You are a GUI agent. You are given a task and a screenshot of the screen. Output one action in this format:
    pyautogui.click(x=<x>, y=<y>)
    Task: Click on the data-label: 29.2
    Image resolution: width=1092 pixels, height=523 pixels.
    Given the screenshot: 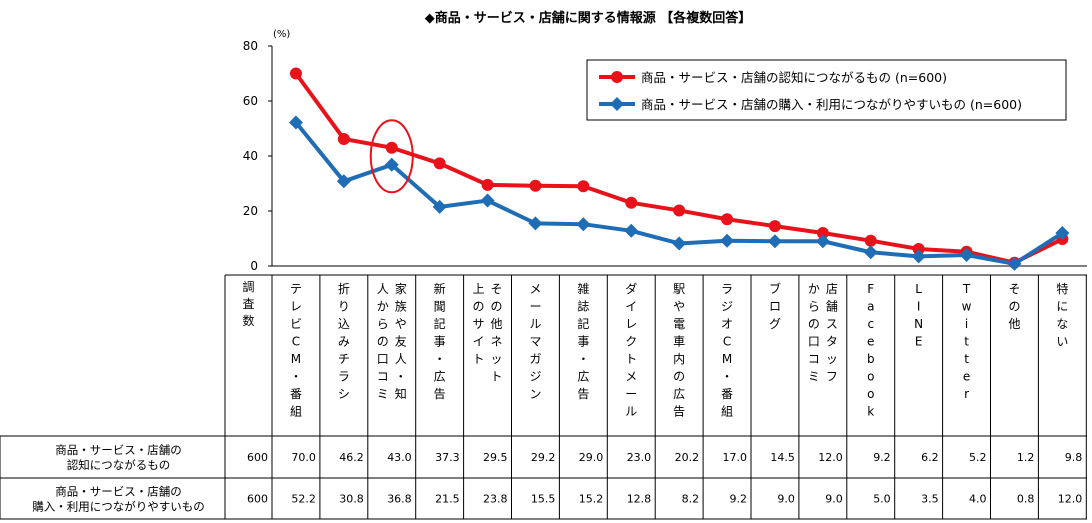 What is the action you would take?
    pyautogui.click(x=543, y=457)
    